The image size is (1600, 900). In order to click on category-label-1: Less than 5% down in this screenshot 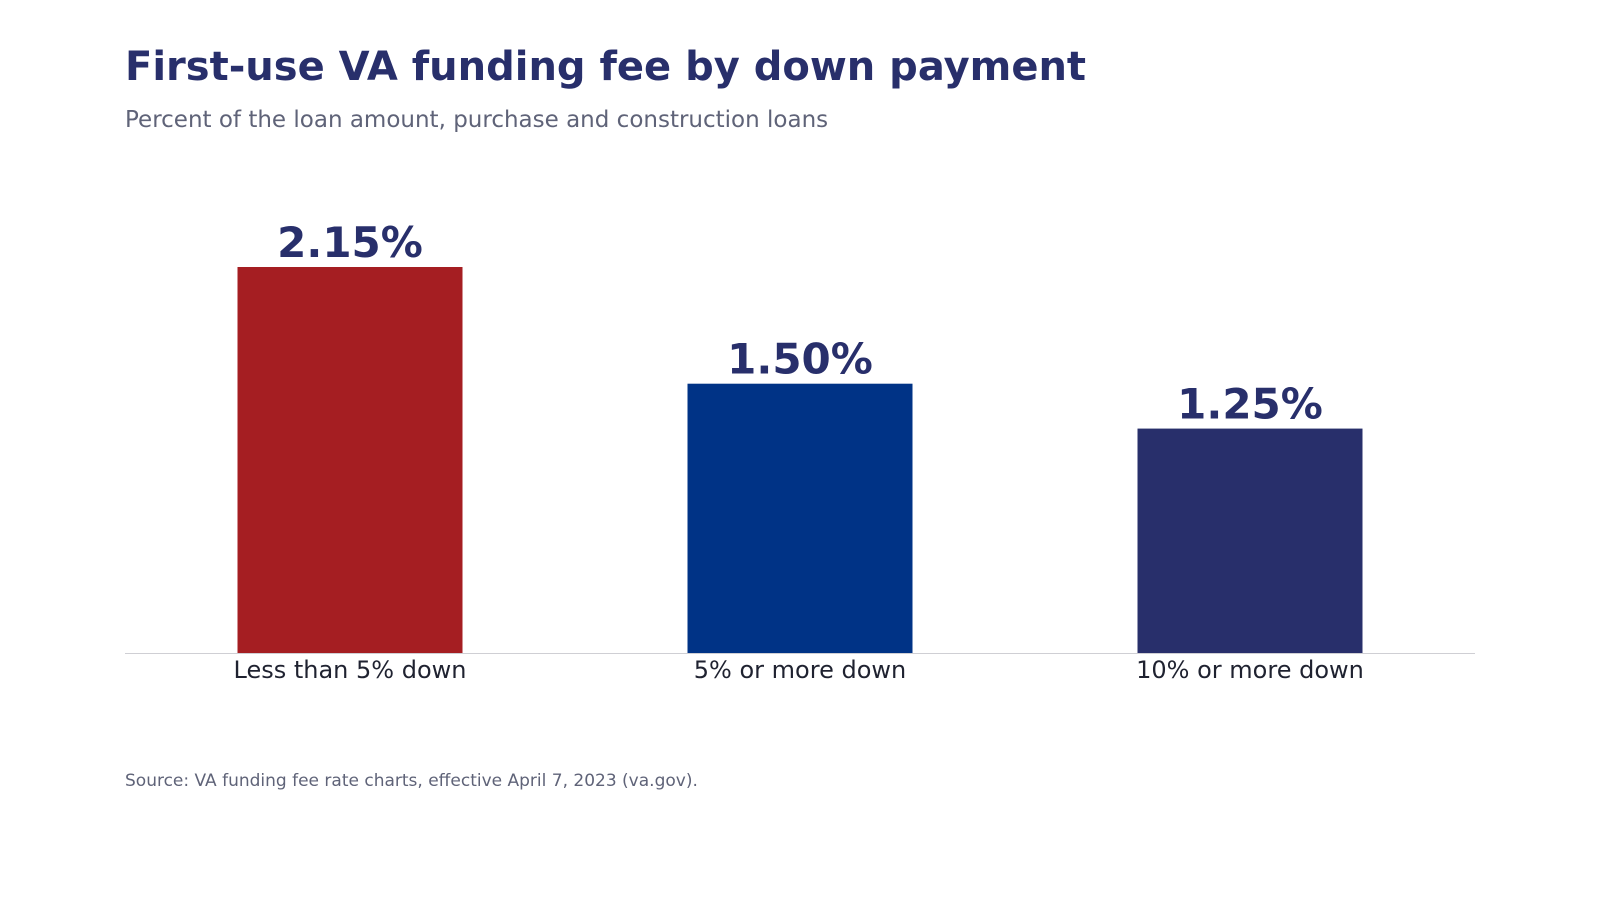, I will do `click(350, 670)`.